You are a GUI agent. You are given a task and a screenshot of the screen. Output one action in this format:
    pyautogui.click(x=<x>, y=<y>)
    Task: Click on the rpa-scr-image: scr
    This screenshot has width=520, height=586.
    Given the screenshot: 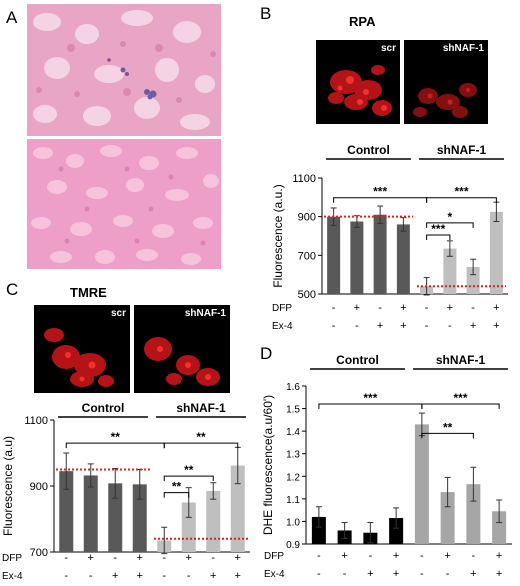 What is the action you would take?
    pyautogui.click(x=358, y=82)
    